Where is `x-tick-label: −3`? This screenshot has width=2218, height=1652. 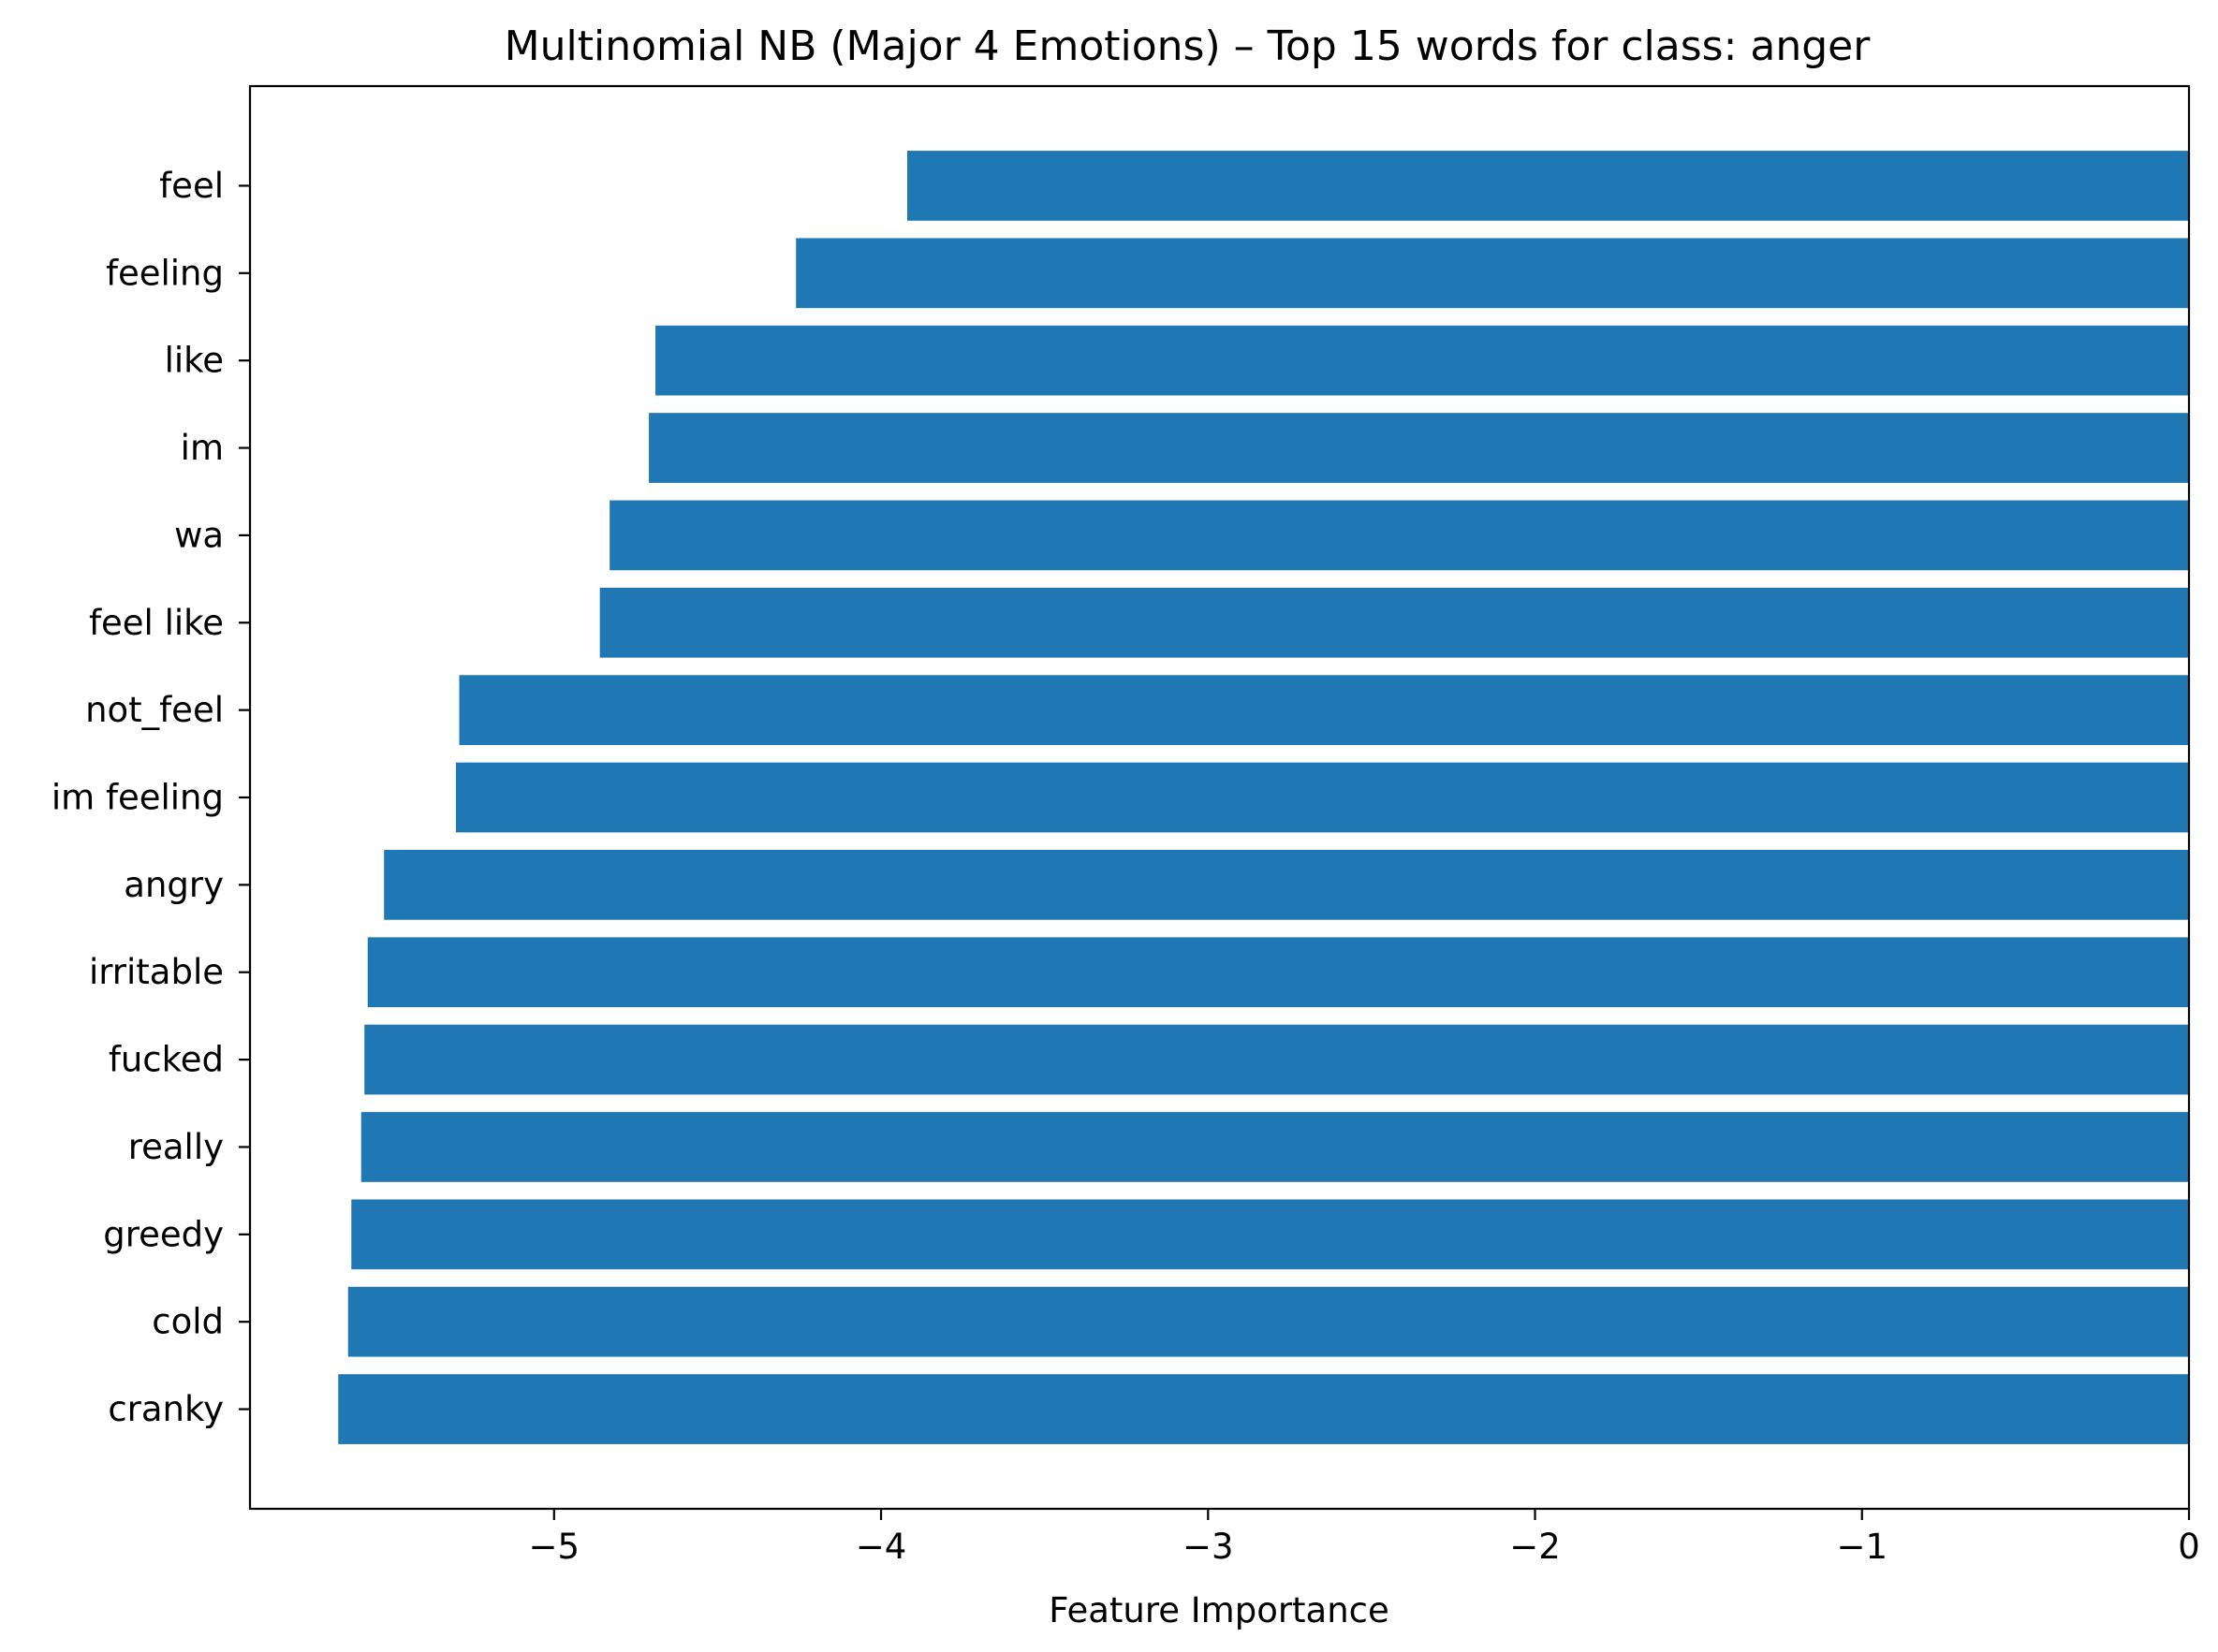 x-tick-label: −3 is located at coordinates (1208, 1547).